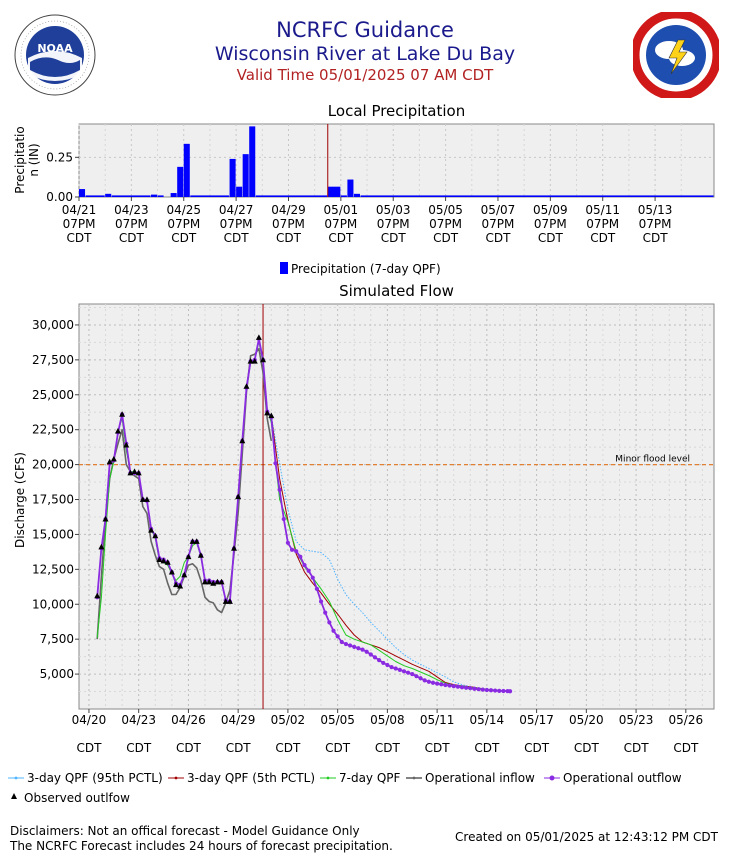 The width and height of the screenshot is (730, 860). I want to click on flow-ytick-label: 10,000, so click(53, 604).